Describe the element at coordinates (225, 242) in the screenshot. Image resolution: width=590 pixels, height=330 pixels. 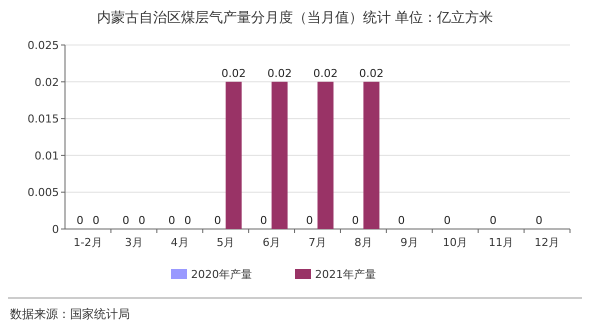
I see `x-tick-label: 5月` at that location.